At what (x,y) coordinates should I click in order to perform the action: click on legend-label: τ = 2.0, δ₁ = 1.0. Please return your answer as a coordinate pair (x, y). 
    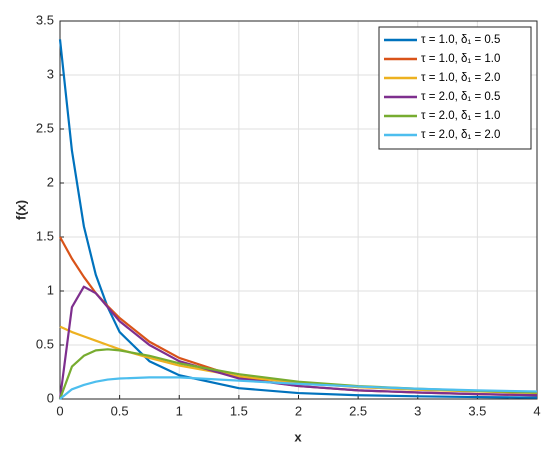
    Looking at the image, I should click on (460, 116).